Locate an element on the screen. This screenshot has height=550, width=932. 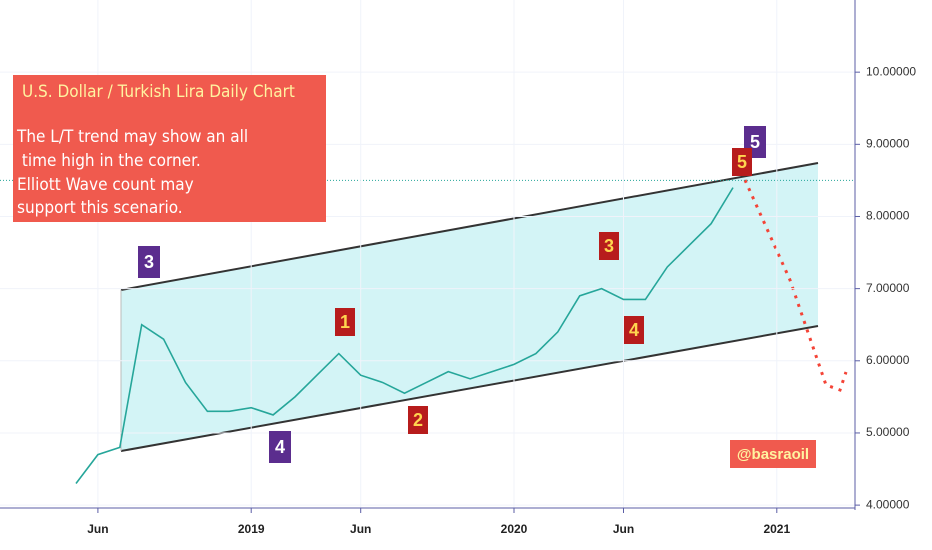
note: support this scenario. is located at coordinates (100, 208).